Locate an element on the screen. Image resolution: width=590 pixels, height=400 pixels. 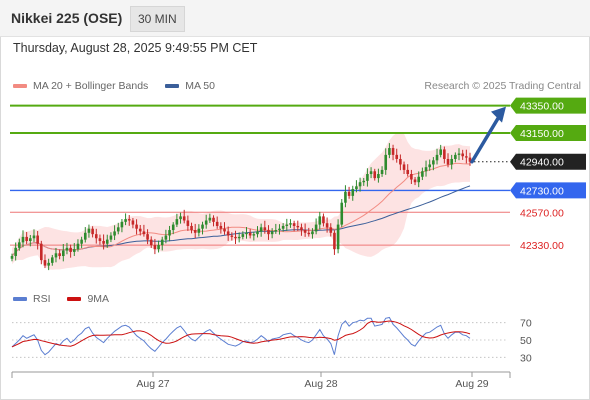
rsi-9ma-line is located at coordinates (241, 334).